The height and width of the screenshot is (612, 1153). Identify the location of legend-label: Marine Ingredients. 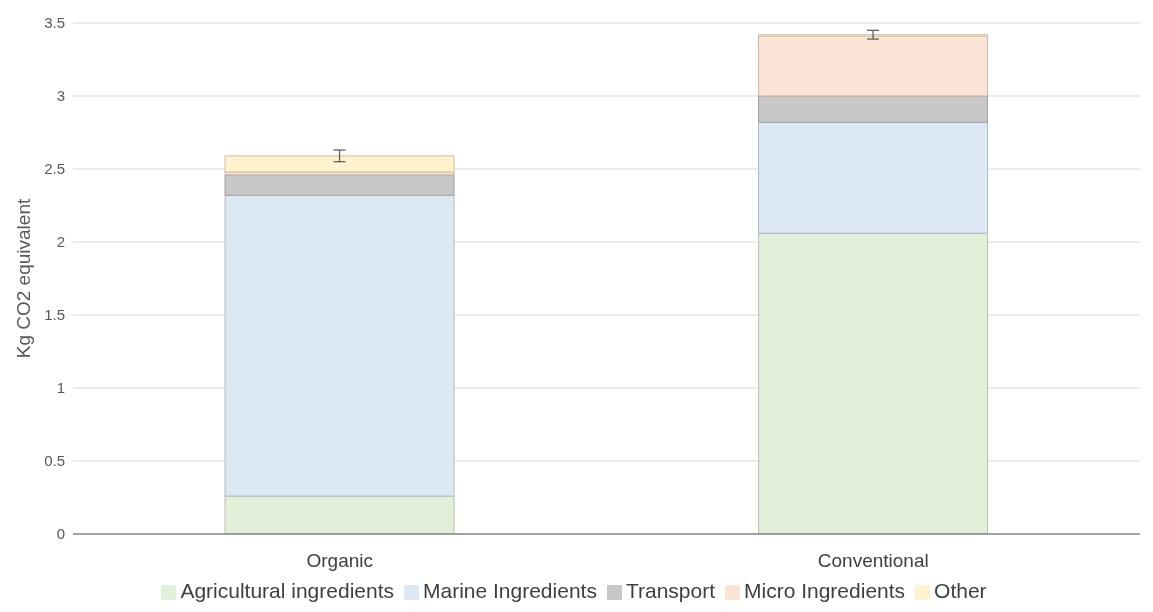
(509, 590).